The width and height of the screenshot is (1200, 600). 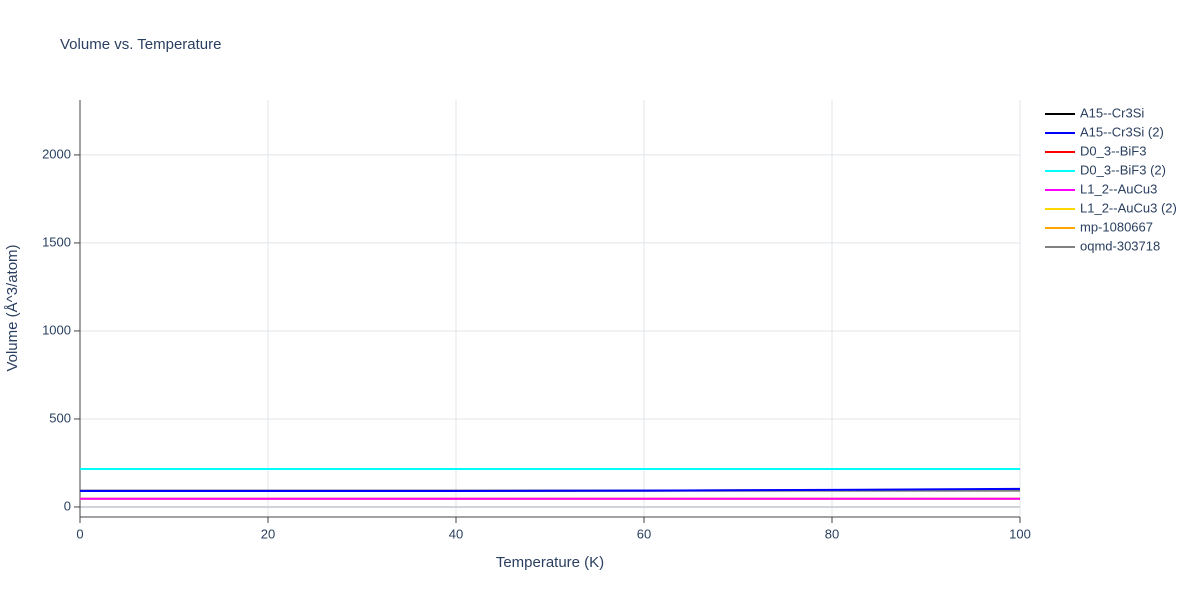 I want to click on x-tick-label: 40, so click(x=456, y=533).